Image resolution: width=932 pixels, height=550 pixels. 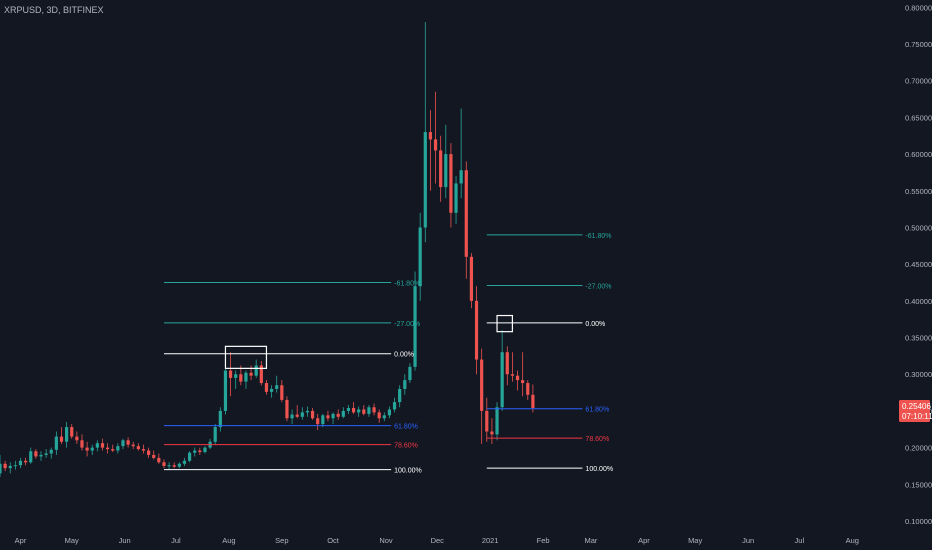 I want to click on fib-level-label: 78.60%, so click(x=597, y=439).